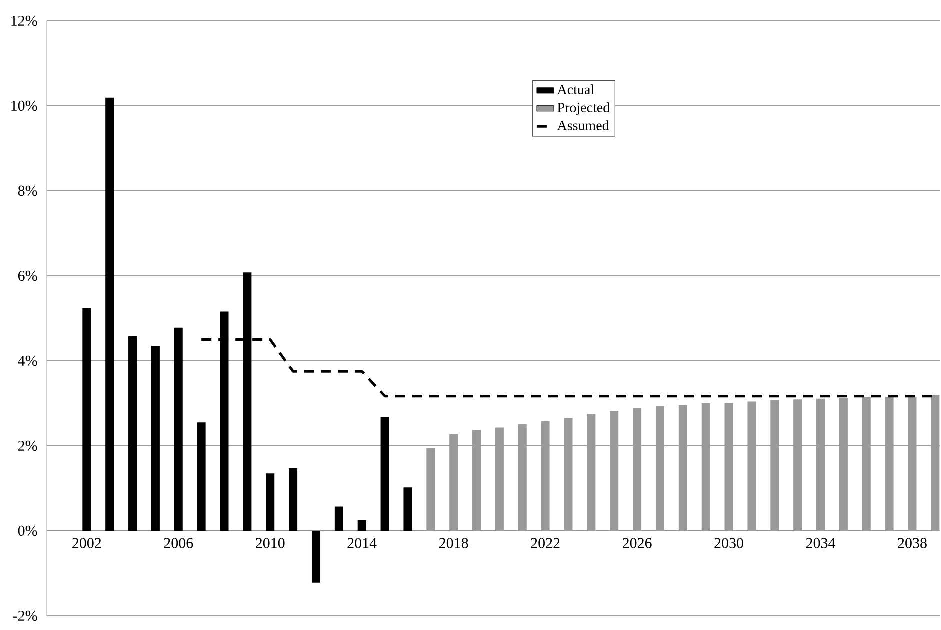  I want to click on x-tick-label: 2026, so click(637, 543).